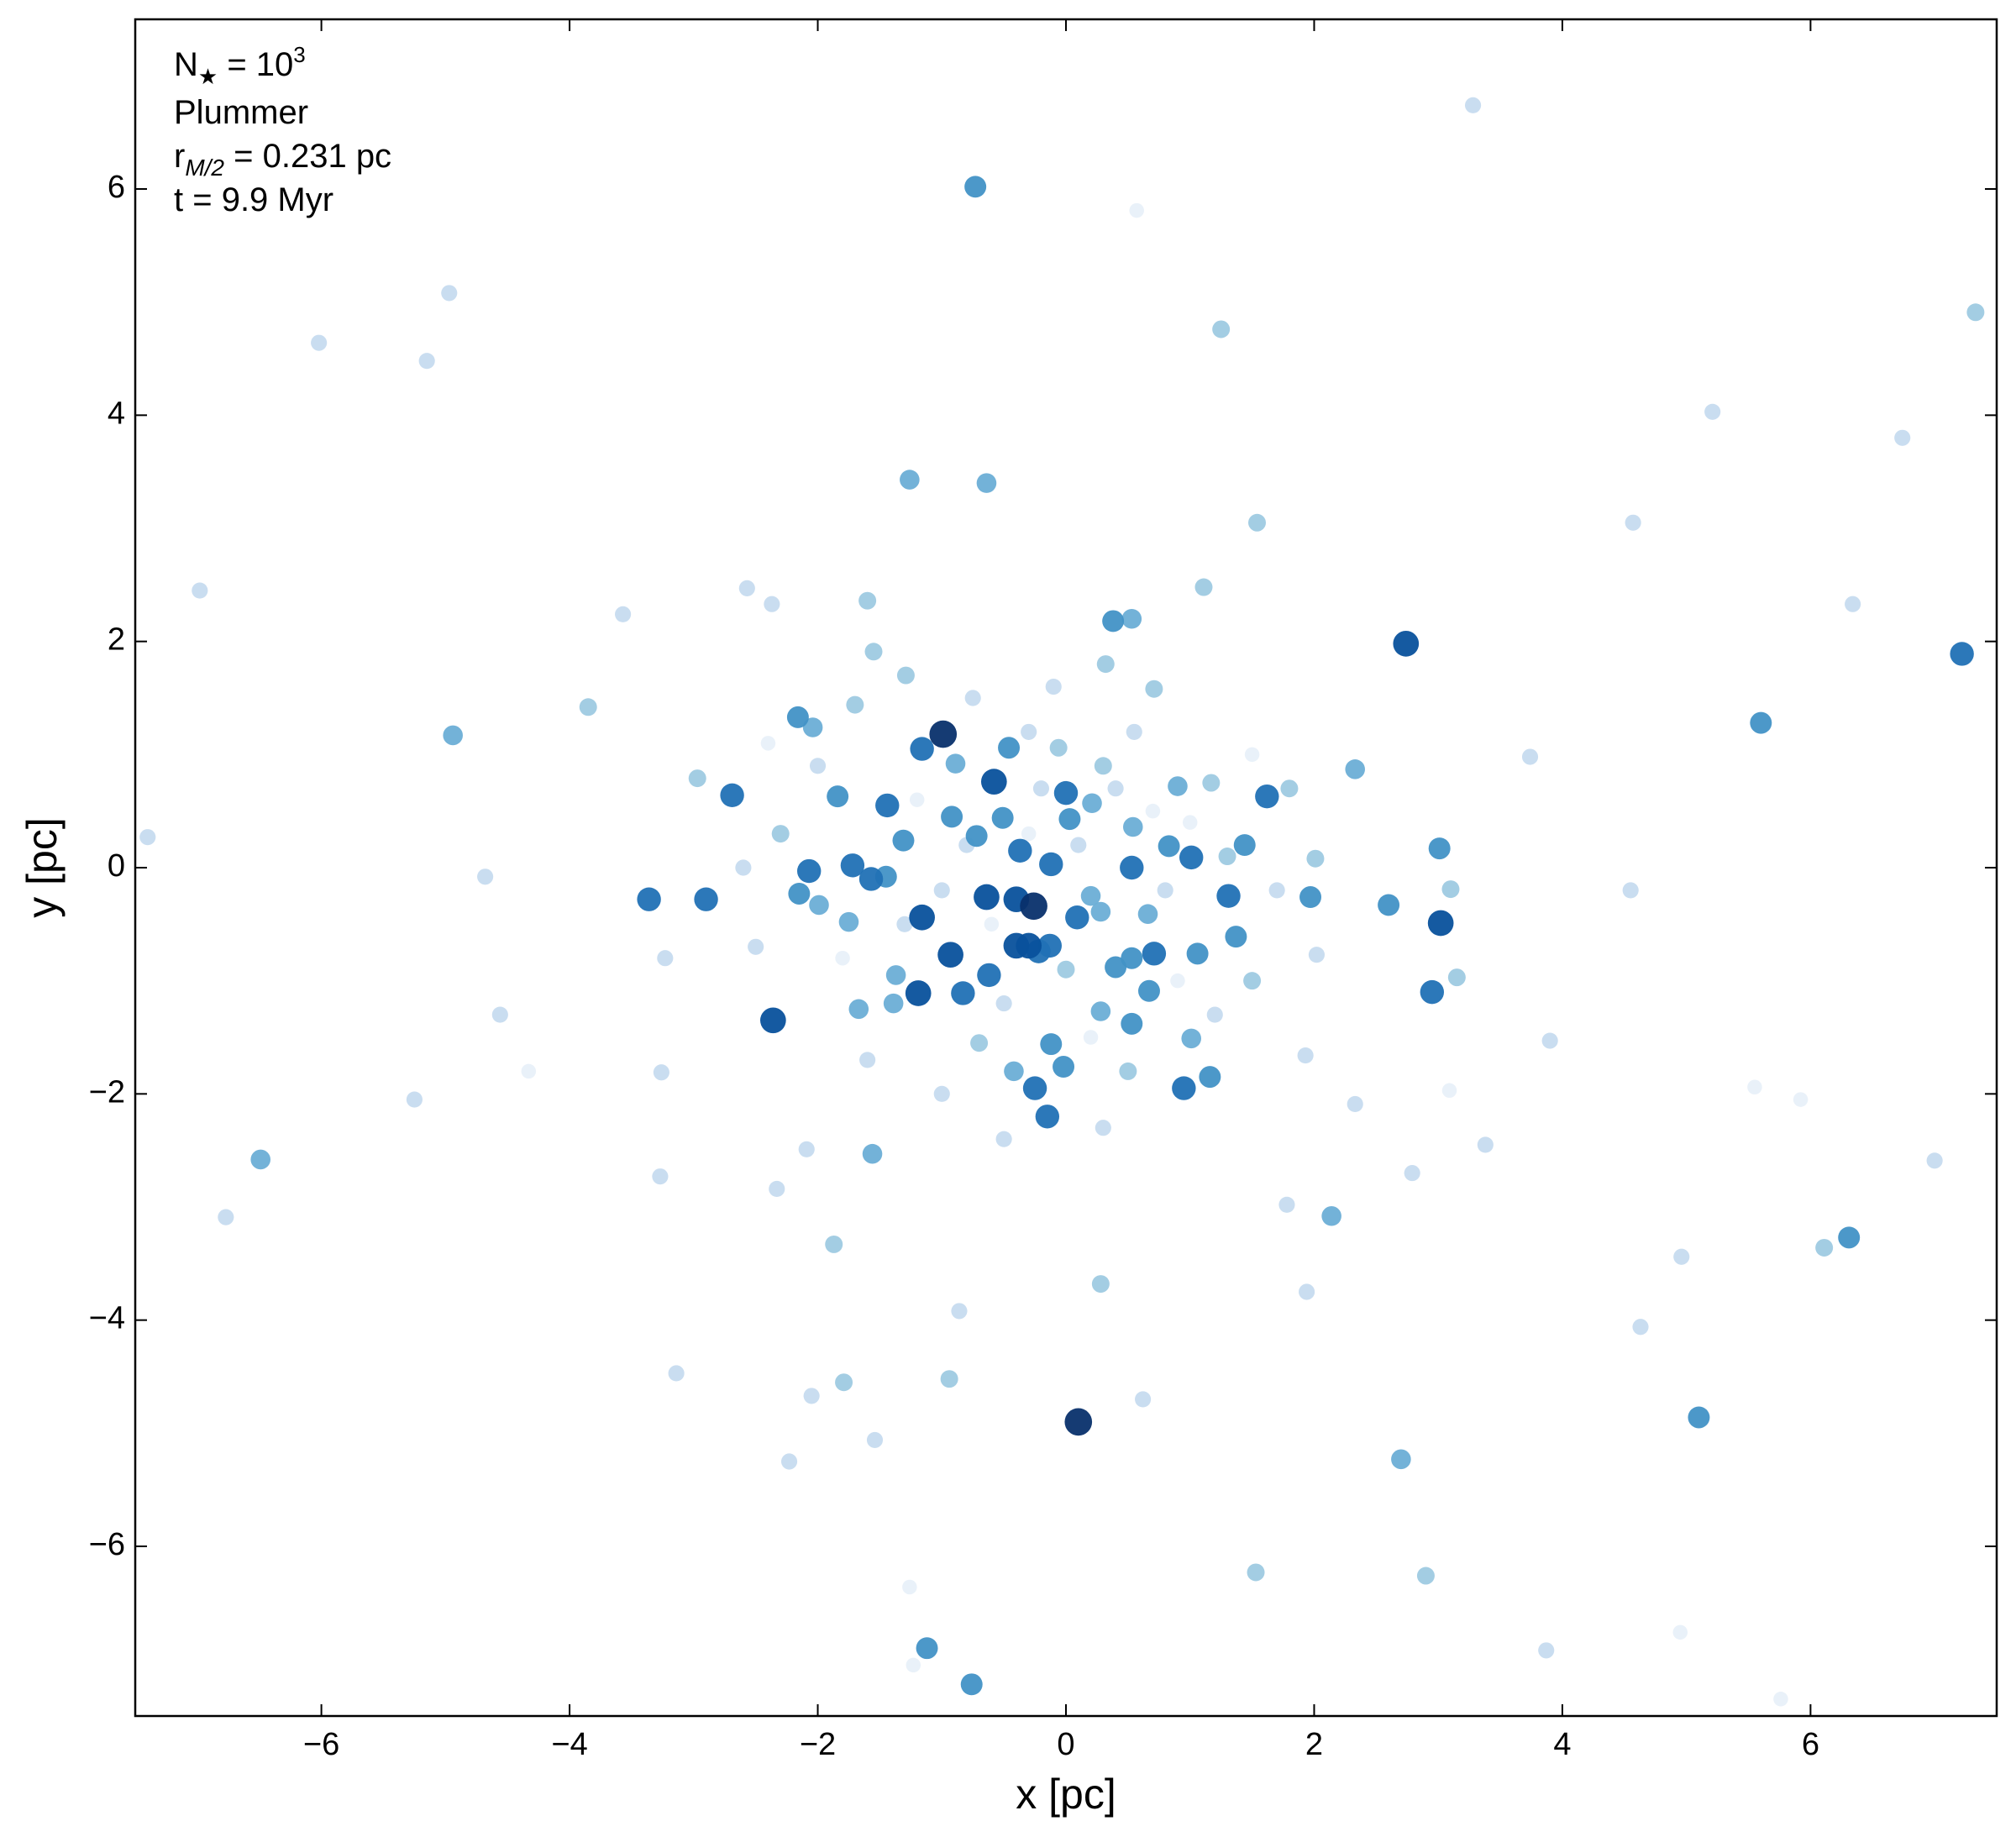  Describe the element at coordinates (116, 188) in the screenshot. I see `y-tick-label: 6` at that location.